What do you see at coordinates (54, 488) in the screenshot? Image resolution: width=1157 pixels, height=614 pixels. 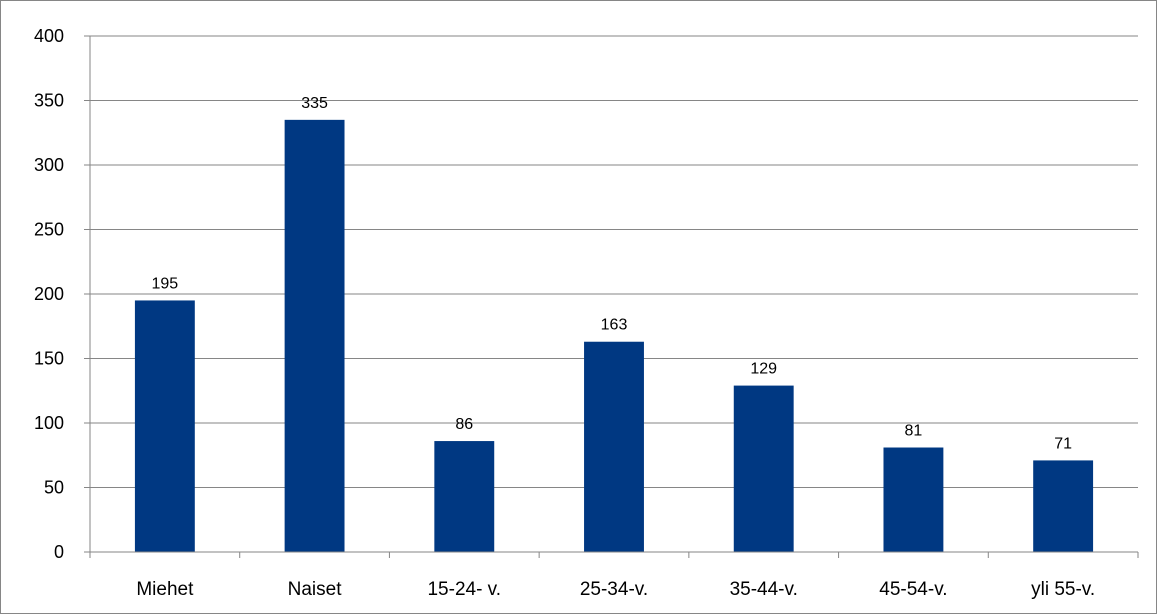 I see `y-tick-label-50: 50` at bounding box center [54, 488].